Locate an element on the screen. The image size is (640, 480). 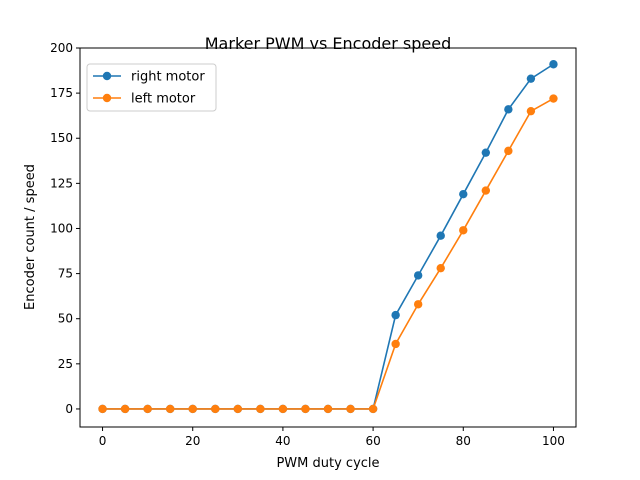
y-tick-label: 75 is located at coordinates (65, 274).